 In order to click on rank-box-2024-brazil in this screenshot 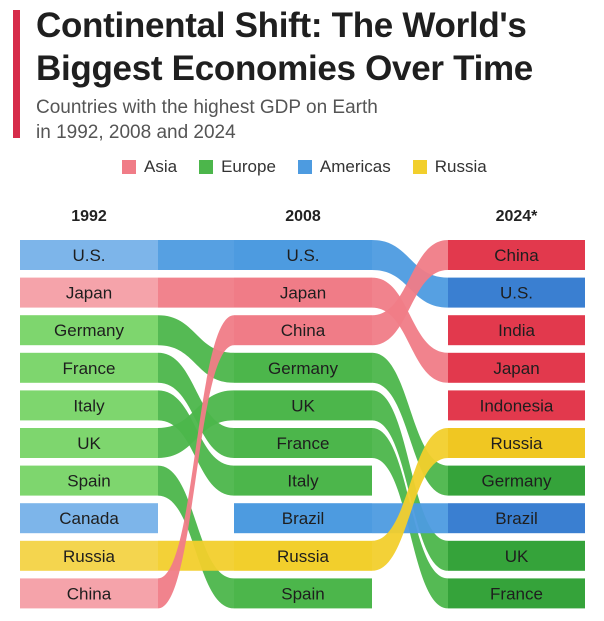, I will do `click(516, 518)`.